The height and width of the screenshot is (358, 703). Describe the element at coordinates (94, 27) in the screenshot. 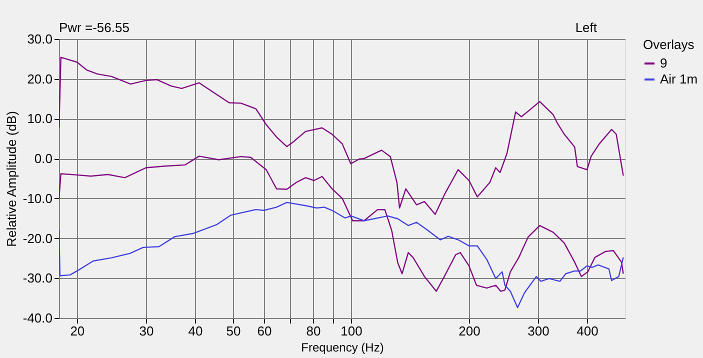

I see `text: Pwr =-56.55` at that location.